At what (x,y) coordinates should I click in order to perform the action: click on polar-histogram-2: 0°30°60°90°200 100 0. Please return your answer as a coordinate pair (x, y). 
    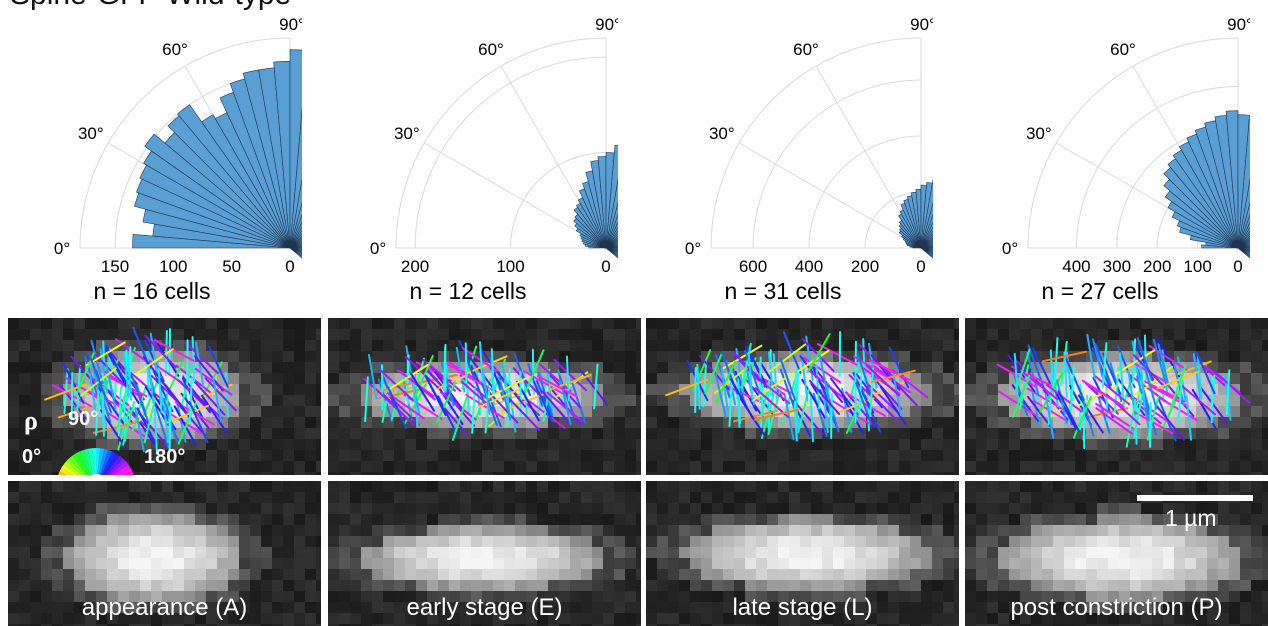
    Looking at the image, I should click on (494, 145).